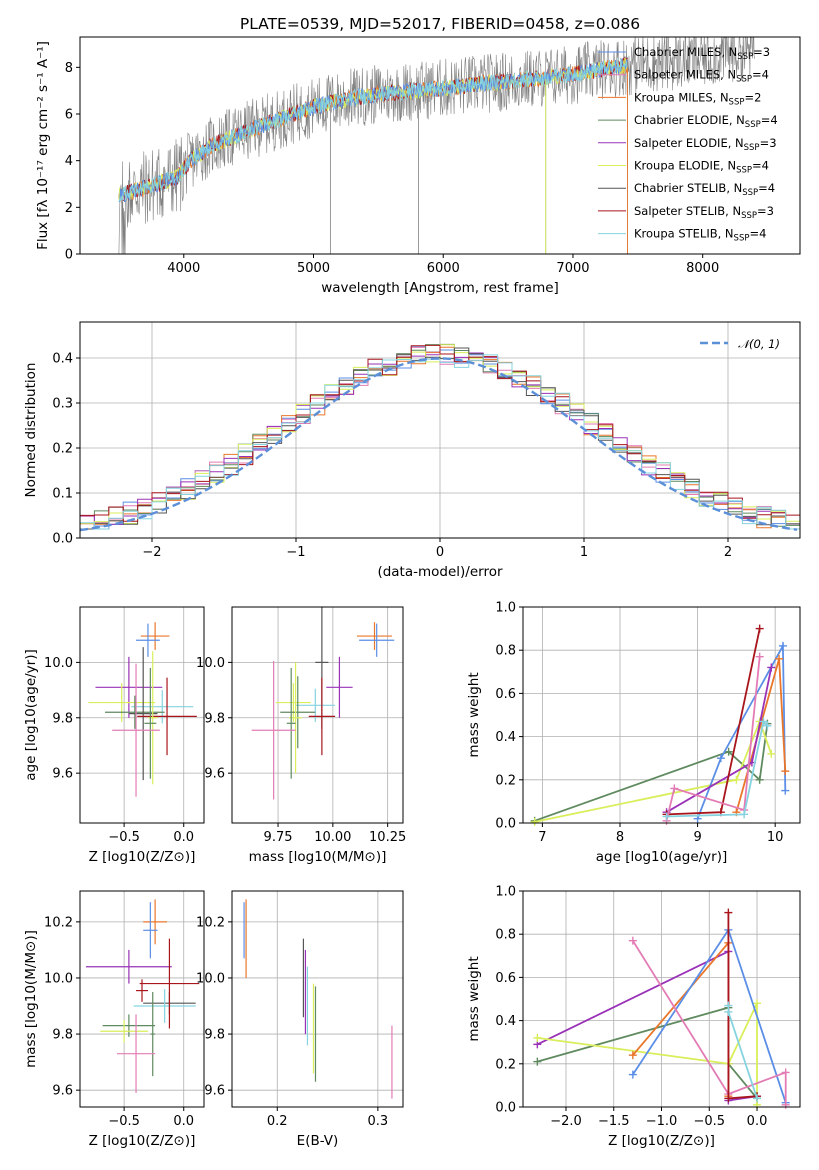  Describe the element at coordinates (702, 268) in the screenshot. I see `x-tick-label: 8000` at that location.